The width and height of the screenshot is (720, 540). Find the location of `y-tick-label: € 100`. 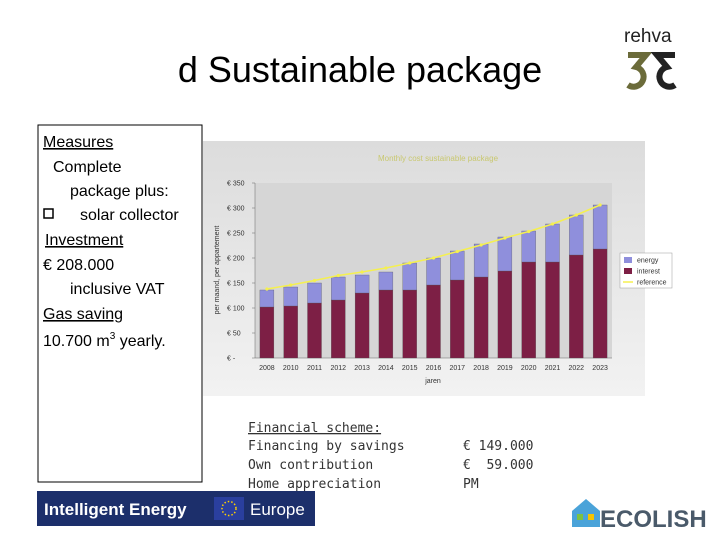

y-tick-label: € 100 is located at coordinates (236, 309).